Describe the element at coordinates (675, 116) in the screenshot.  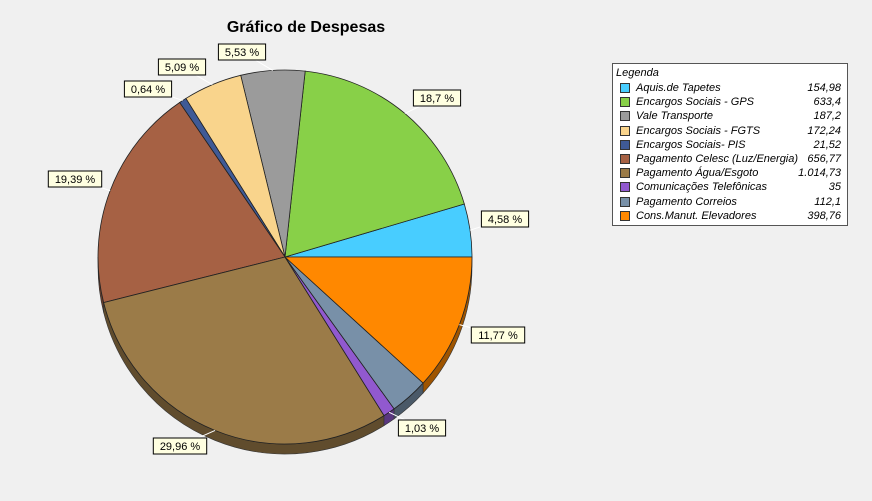
I see `legend-item-name: Vale Transporte` at that location.